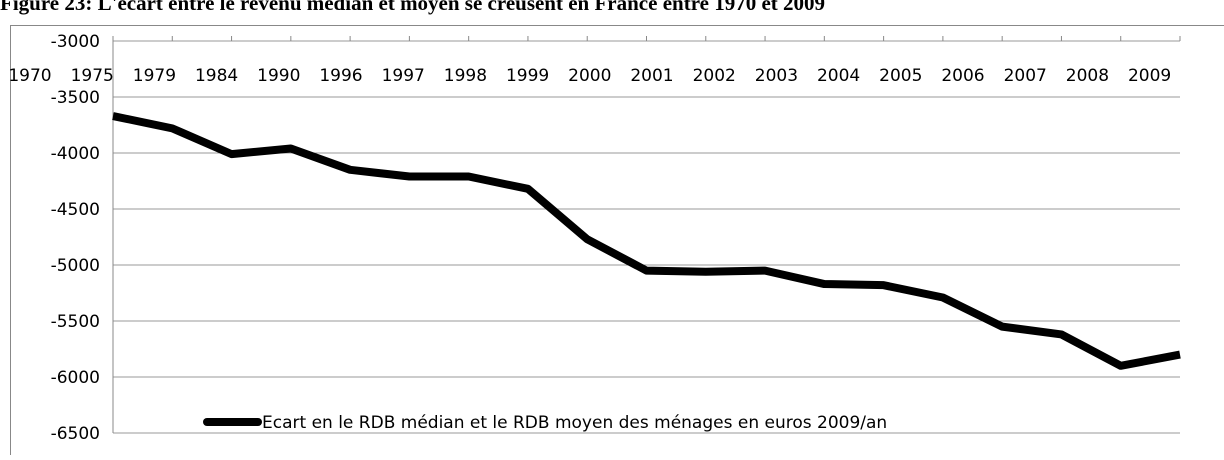  I want to click on x-tick-label: 2007, so click(1025, 76).